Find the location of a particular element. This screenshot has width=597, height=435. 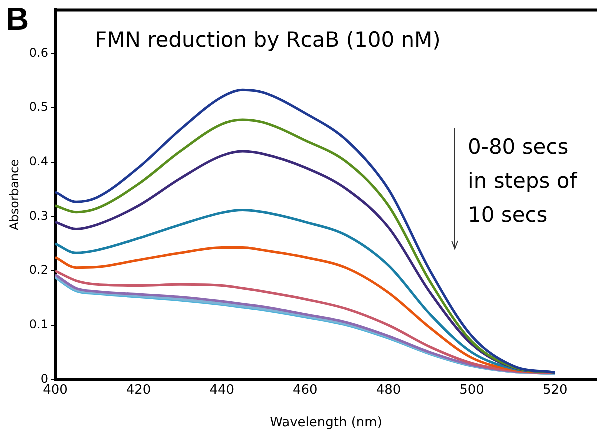

x-tick-label: 480 is located at coordinates (389, 390).